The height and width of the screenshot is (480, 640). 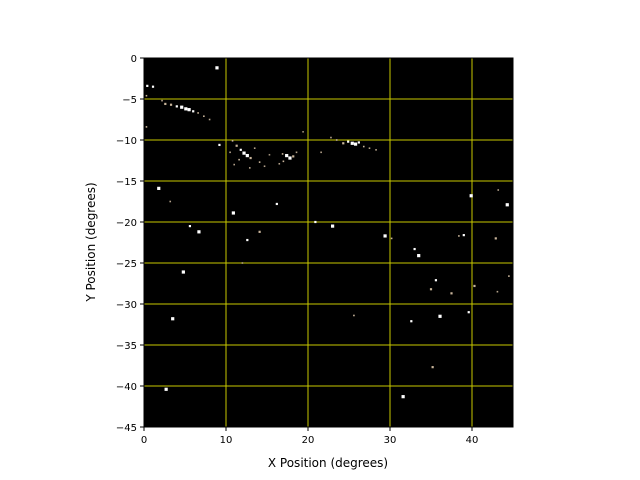 I want to click on x-tick-label: 0, so click(x=144, y=440).